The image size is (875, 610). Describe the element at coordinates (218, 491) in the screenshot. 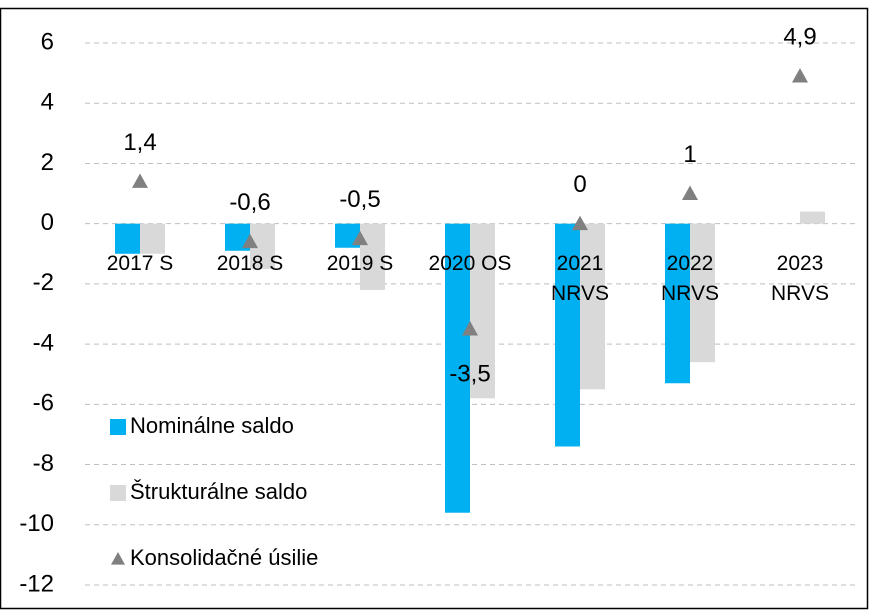

I see `legend-label: Štrukturálne saldo` at that location.